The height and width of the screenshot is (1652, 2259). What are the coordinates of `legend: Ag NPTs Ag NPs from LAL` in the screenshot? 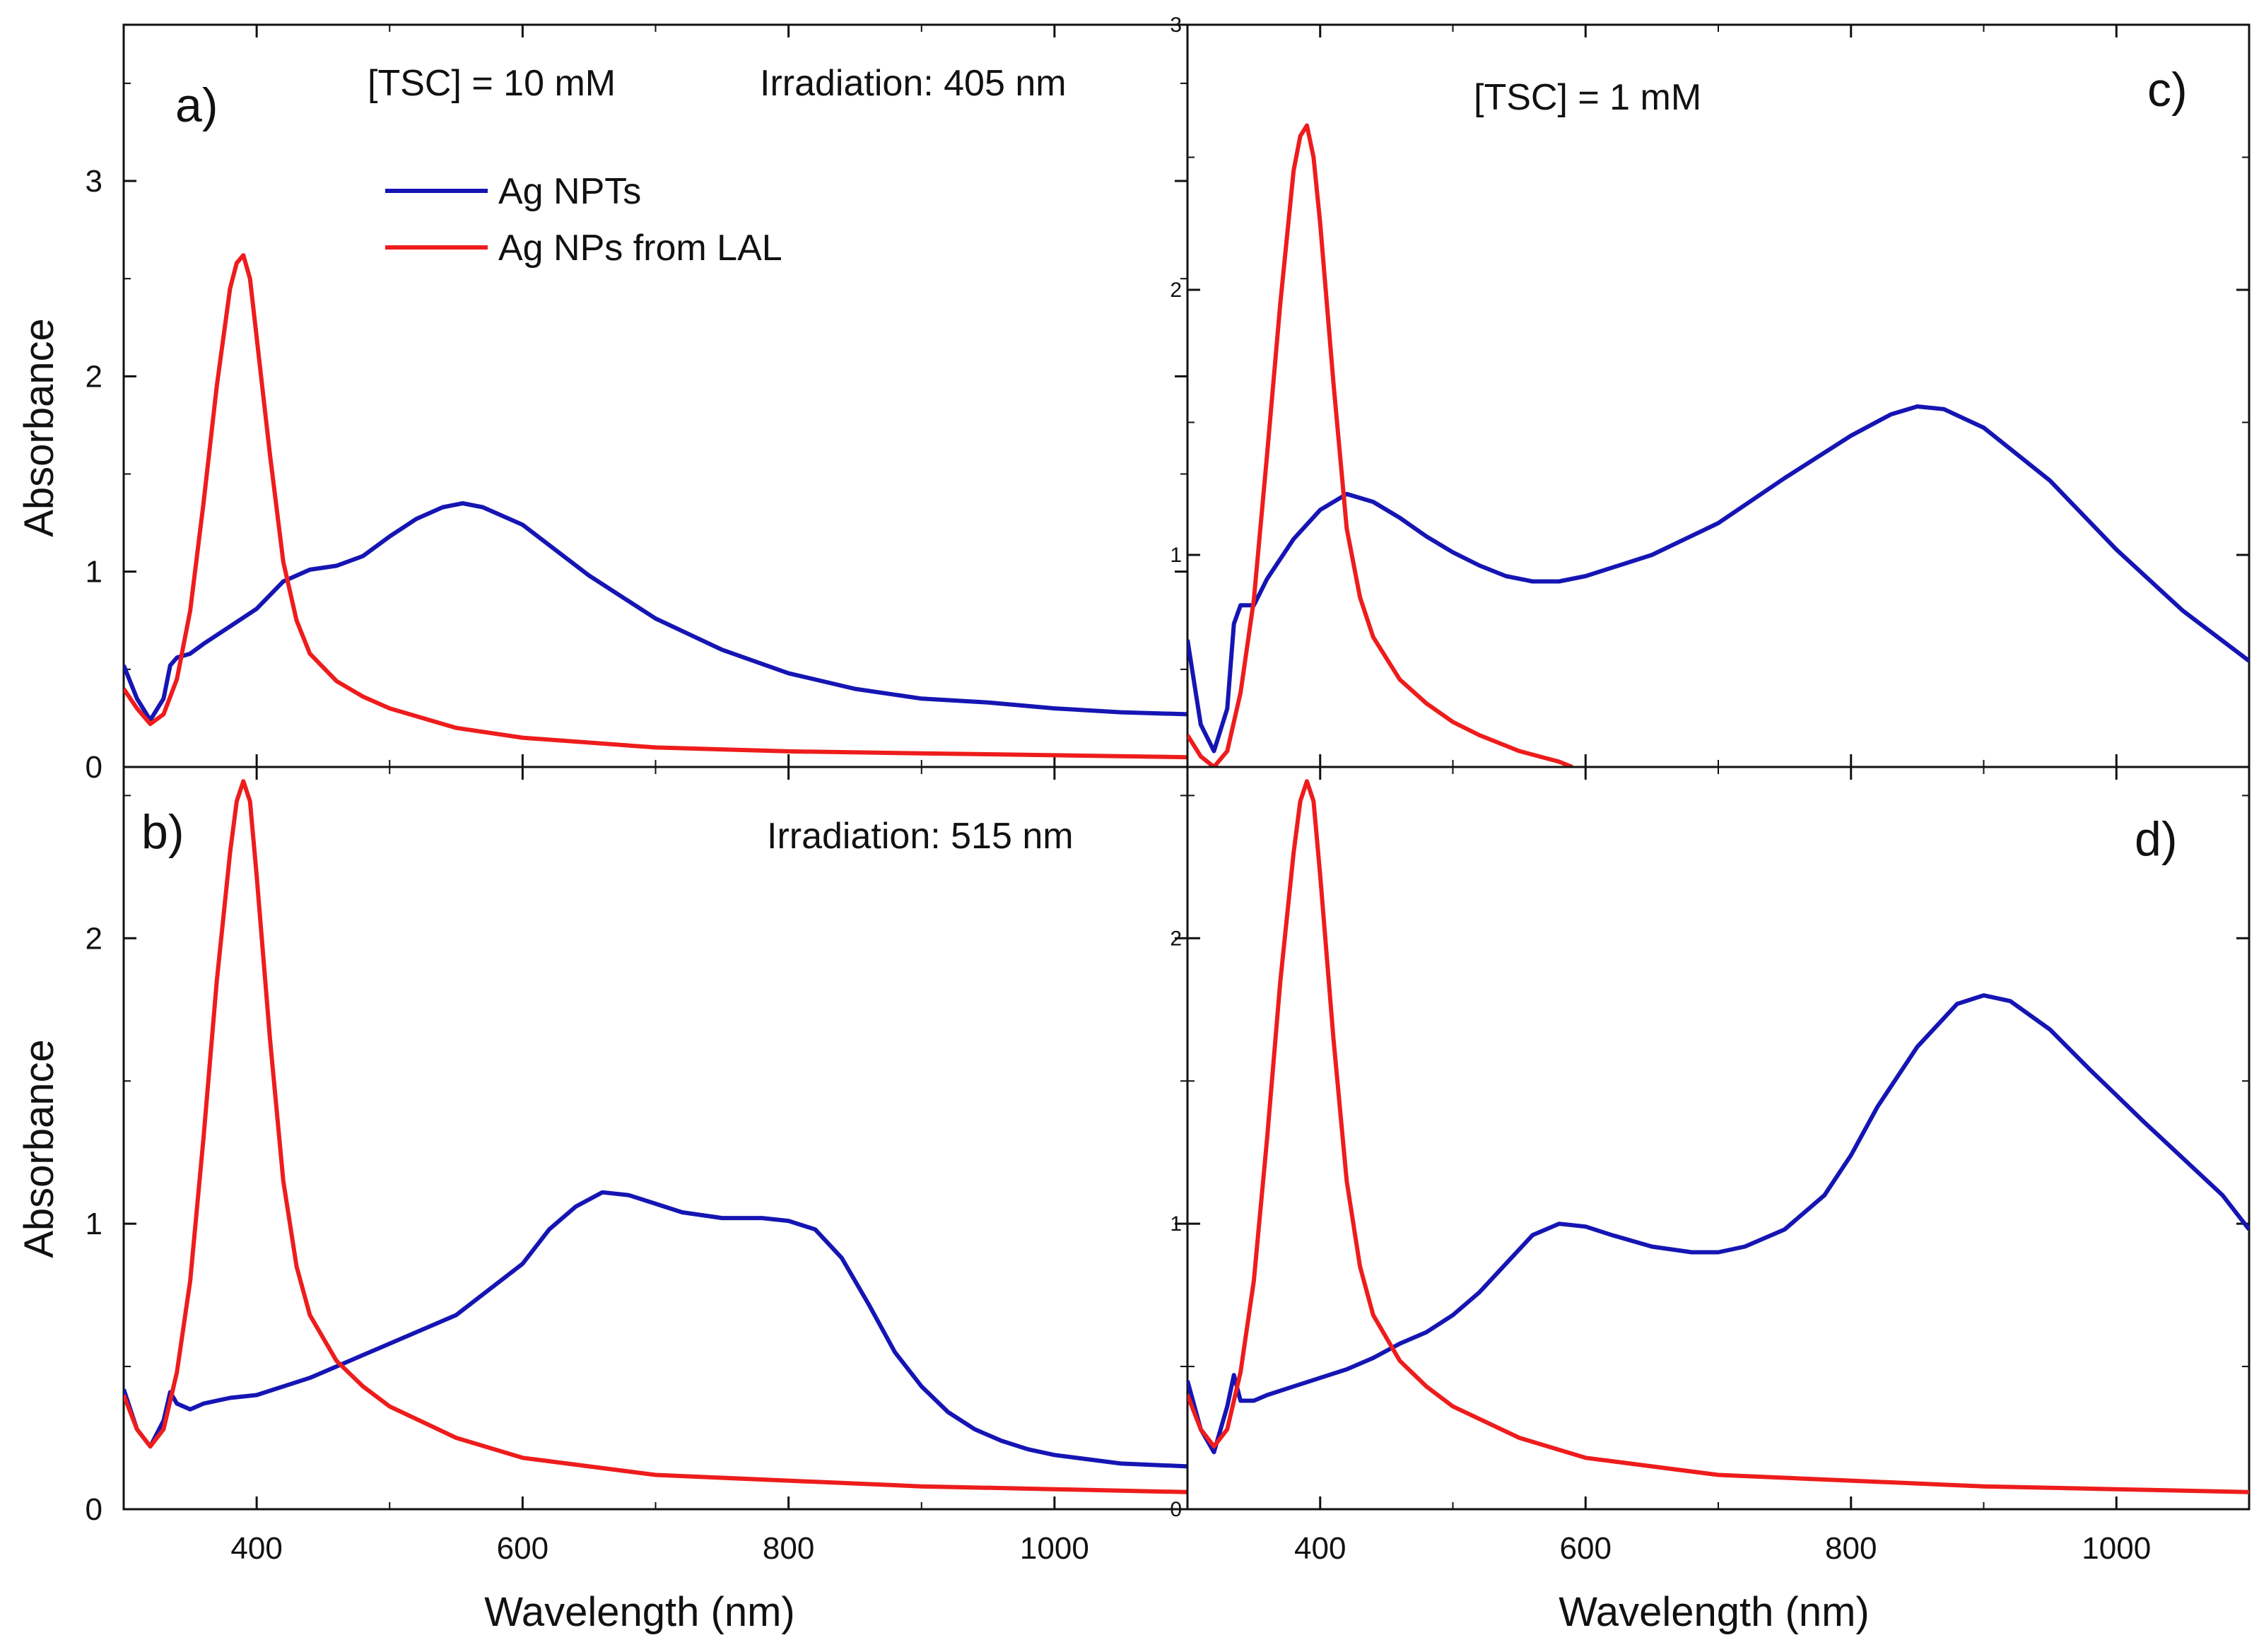 It's located at (583, 220).